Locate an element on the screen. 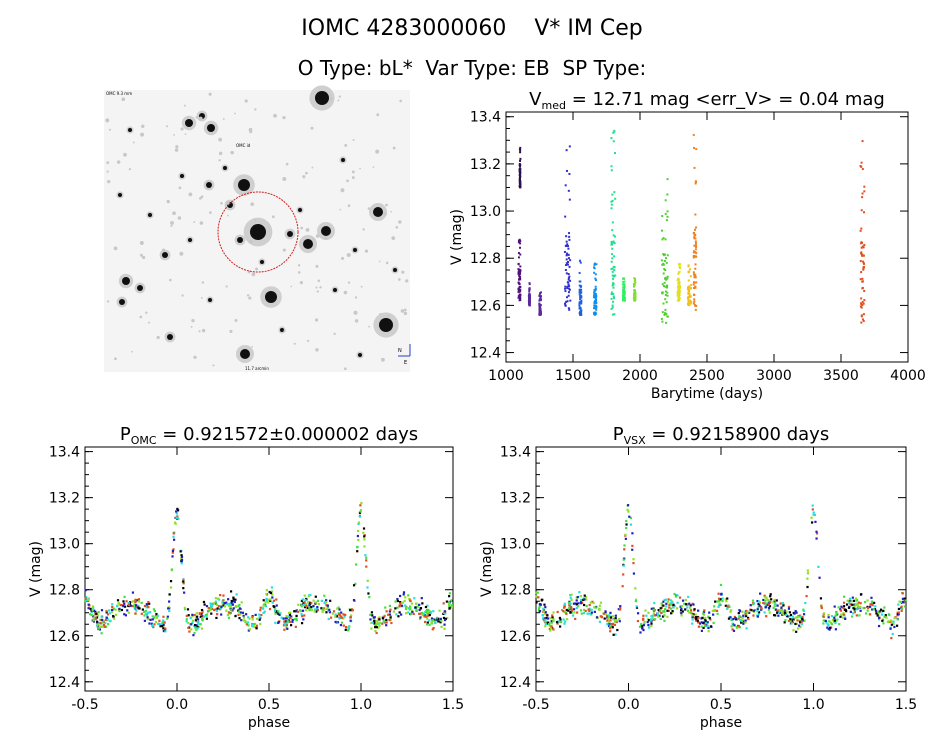 Image resolution: width=944 pixels, height=747 pixels. y-tick-label: 12.8 is located at coordinates (485, 259).